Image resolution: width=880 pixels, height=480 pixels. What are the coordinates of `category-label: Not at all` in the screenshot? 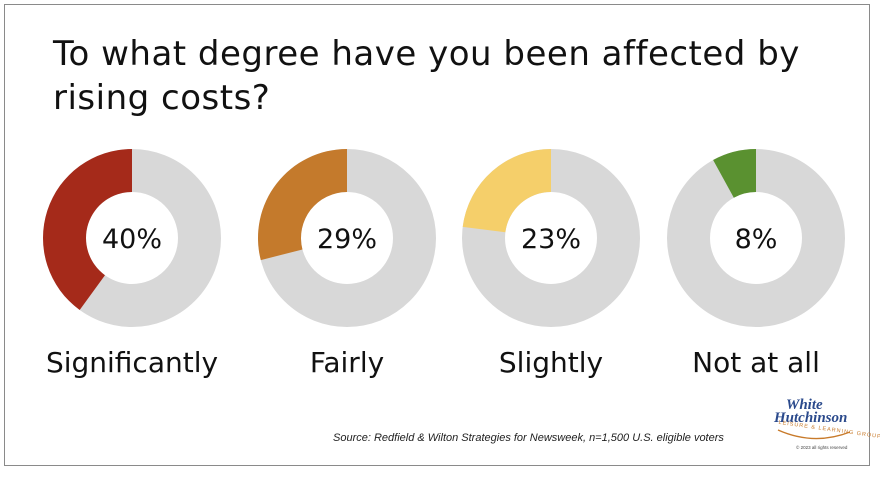 It's located at (756, 362).